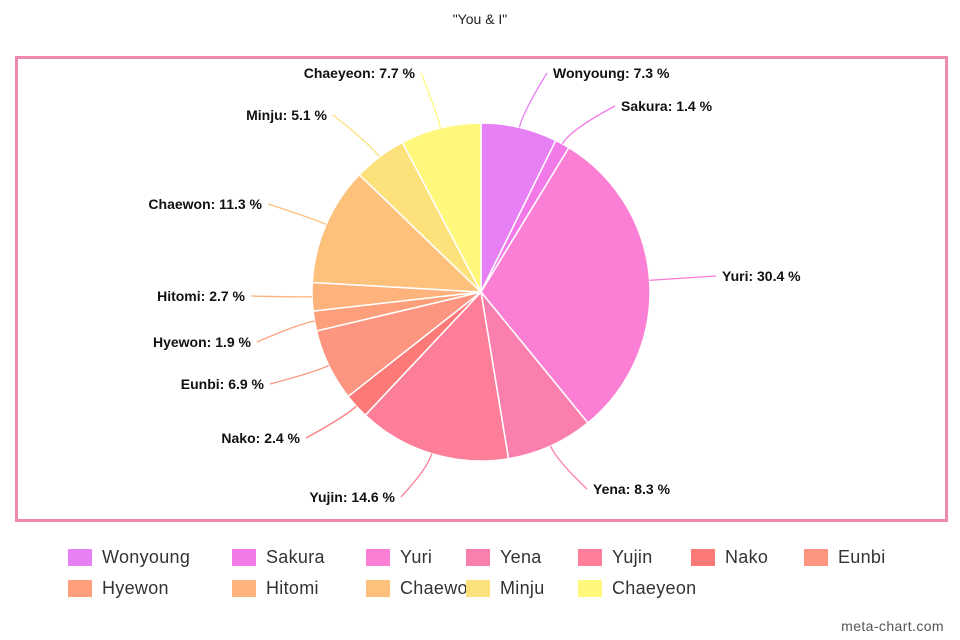  What do you see at coordinates (521, 556) in the screenshot?
I see `legend-label: Yena` at bounding box center [521, 556].